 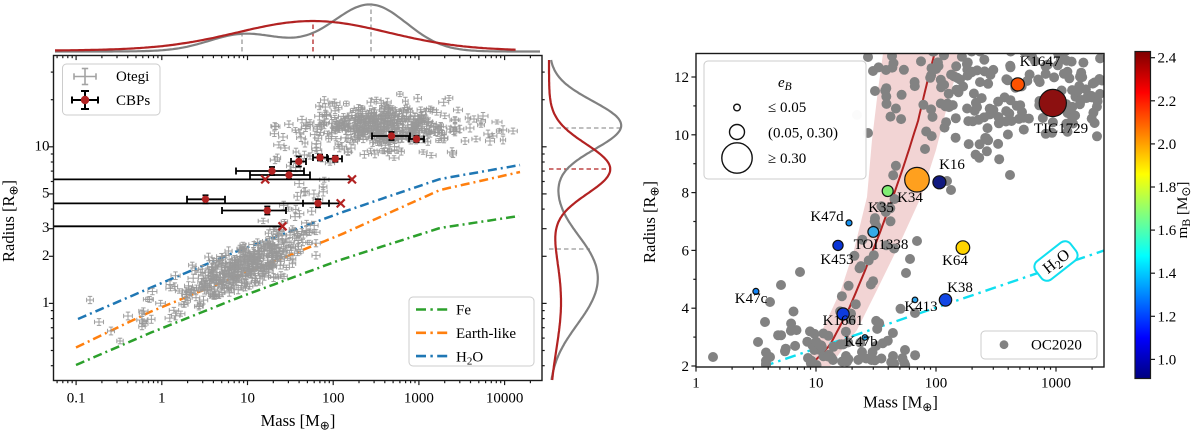 What do you see at coordinates (419, 399) in the screenshot?
I see `svg-text: 1000` at bounding box center [419, 399].